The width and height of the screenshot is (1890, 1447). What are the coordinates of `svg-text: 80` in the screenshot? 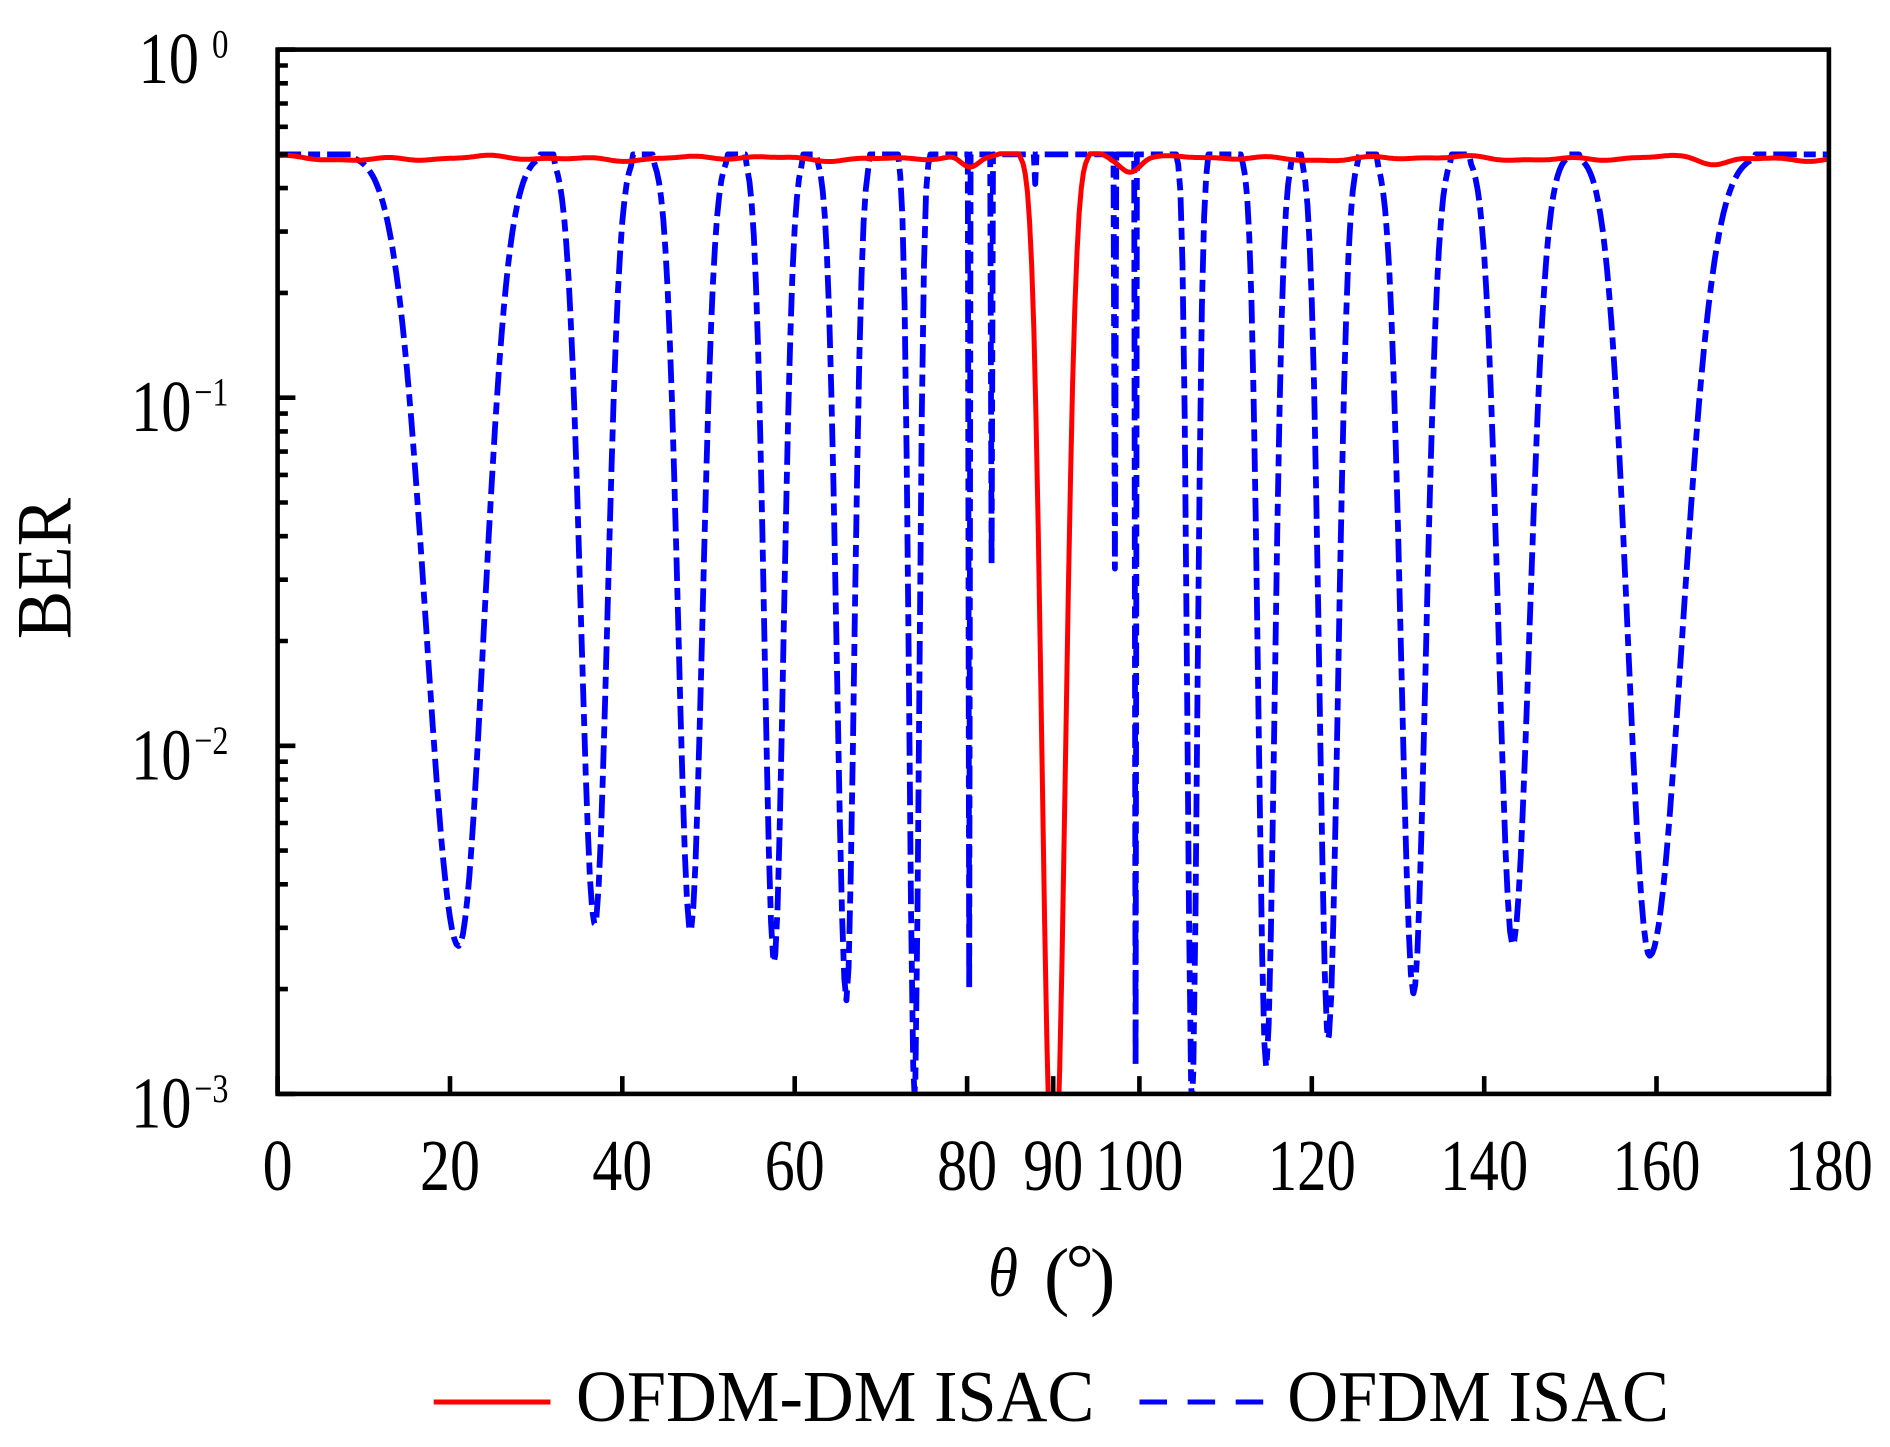 It's located at (967, 1165).